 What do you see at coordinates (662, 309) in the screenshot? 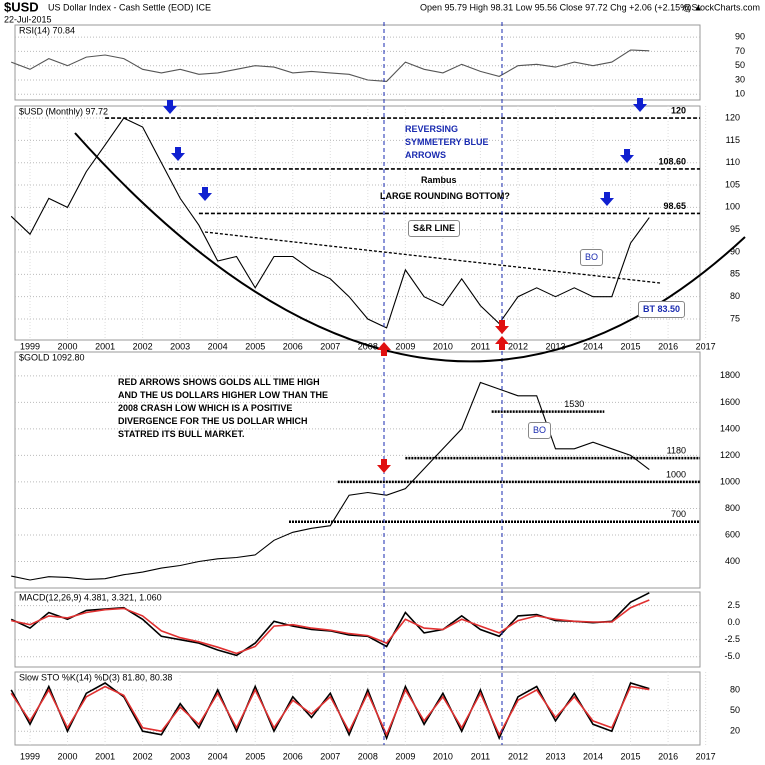
I see `annotation: BT 83.50` at bounding box center [662, 309].